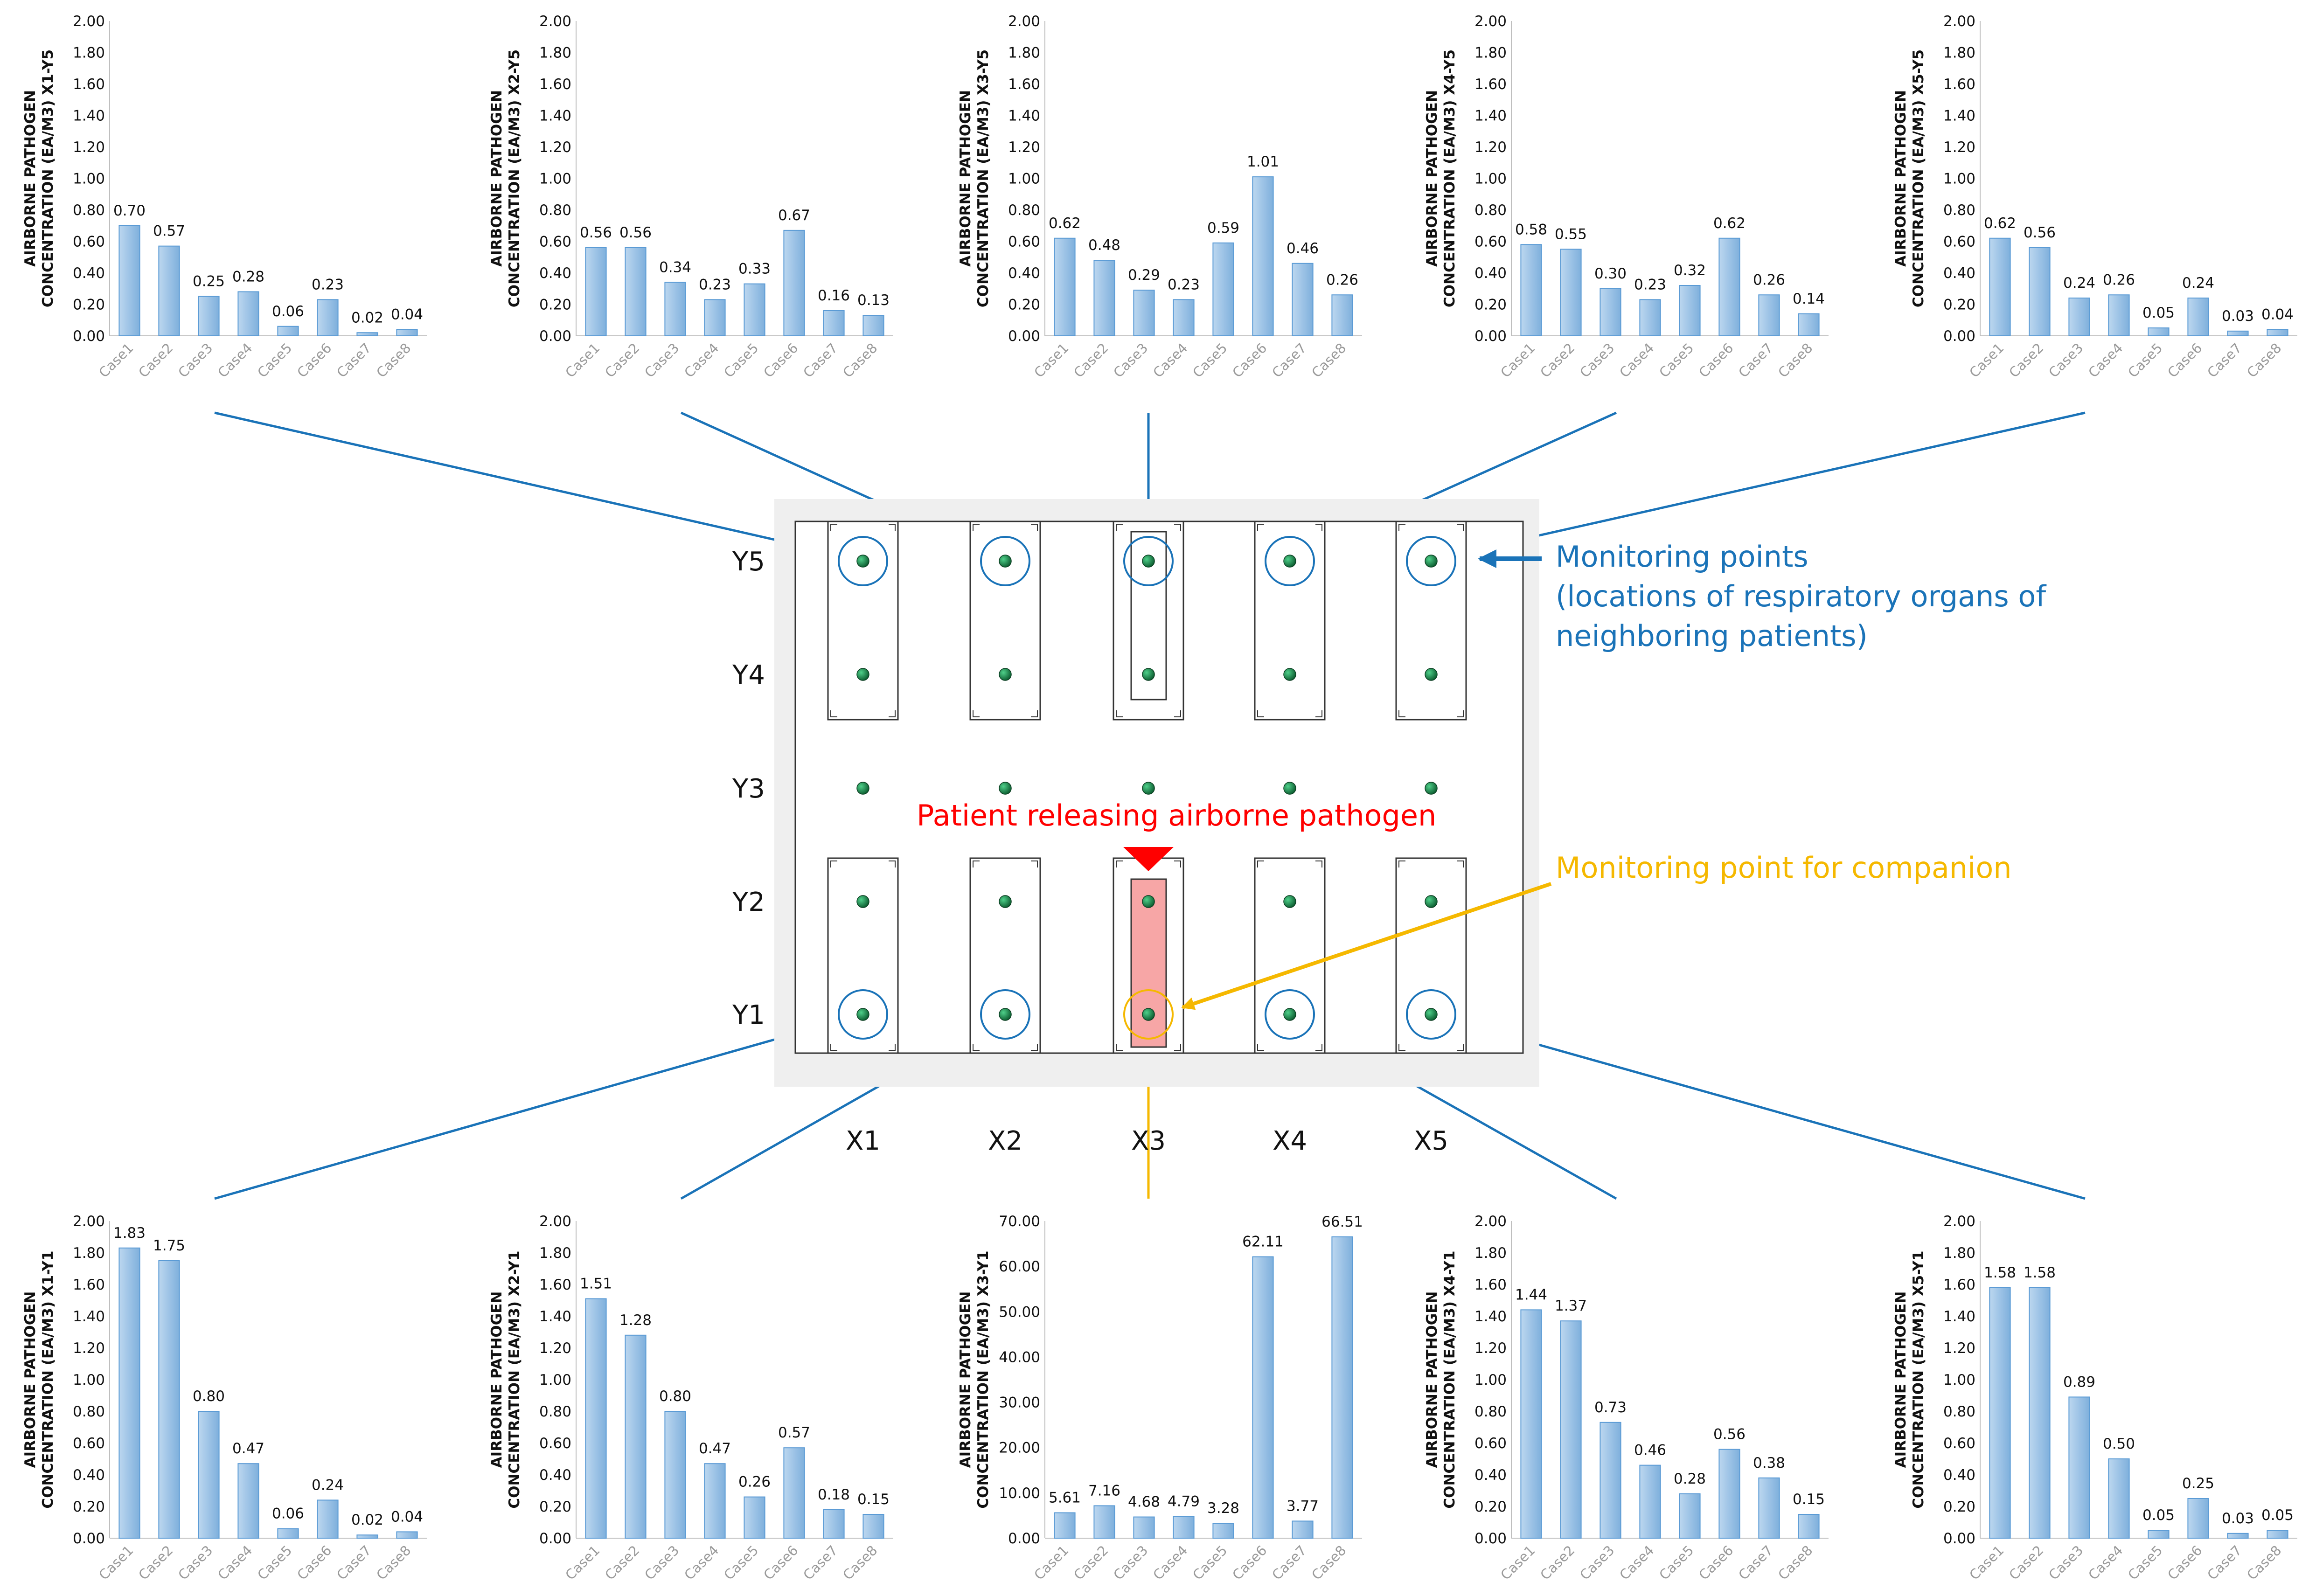 This screenshot has height=1596, width=2302. Describe the element at coordinates (635, 1320) in the screenshot. I see `data-label: 1.28` at that location.